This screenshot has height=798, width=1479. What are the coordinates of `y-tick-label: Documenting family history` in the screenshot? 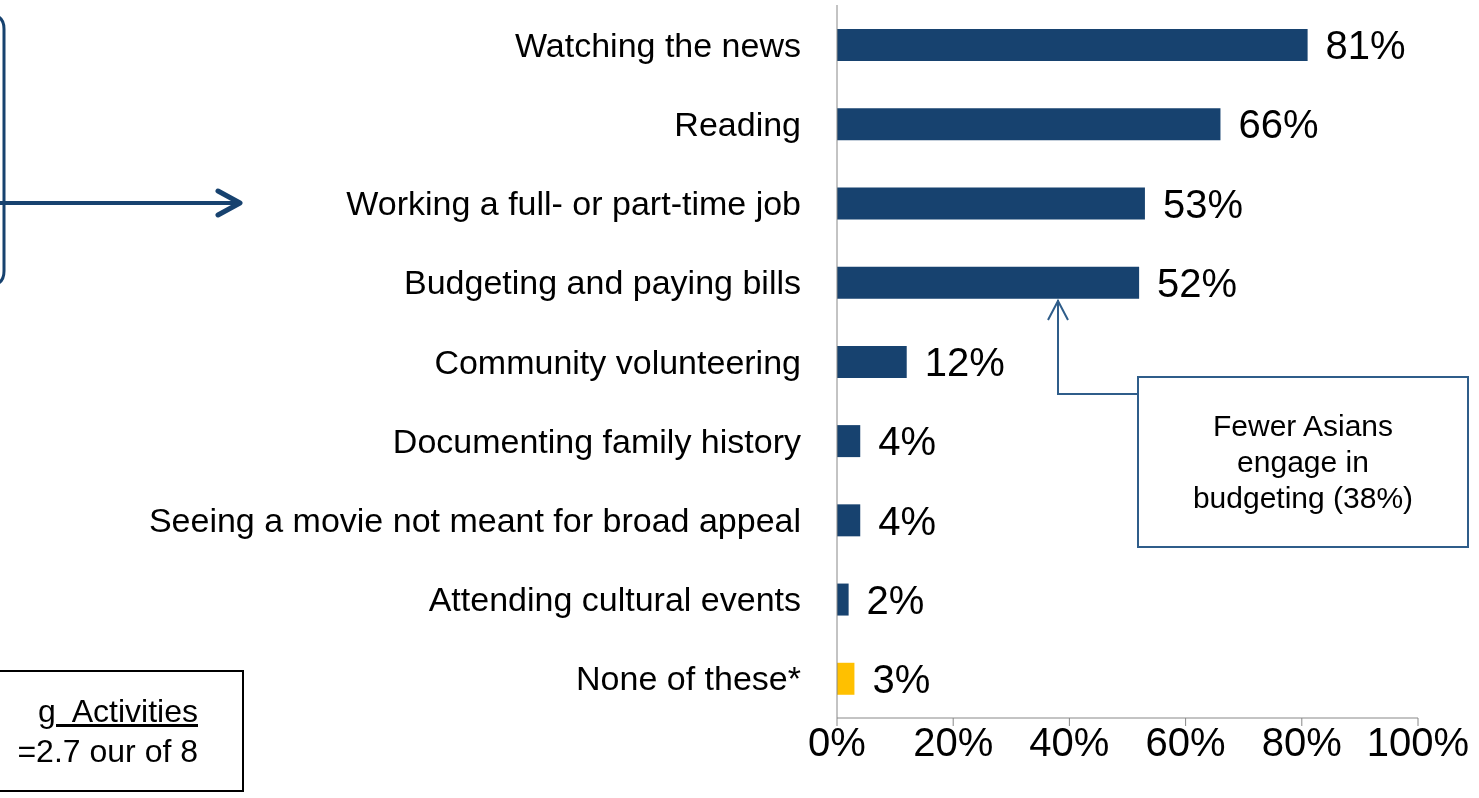 It's located at (596, 440).